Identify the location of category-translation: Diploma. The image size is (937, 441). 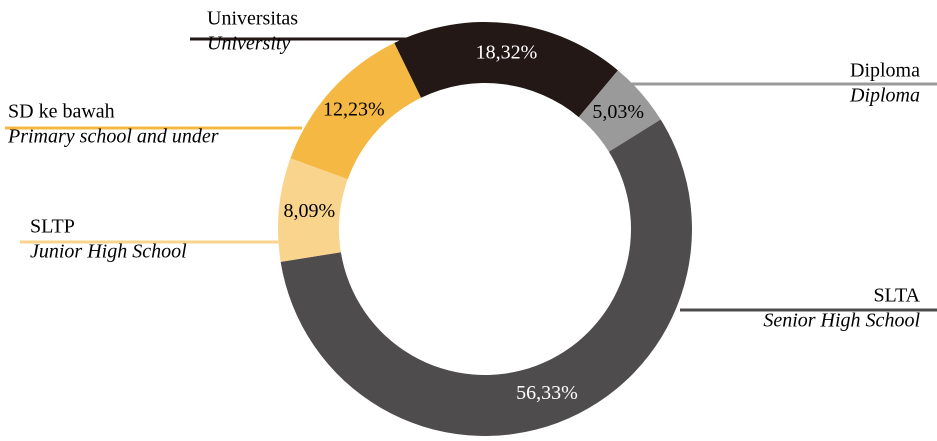
(884, 96).